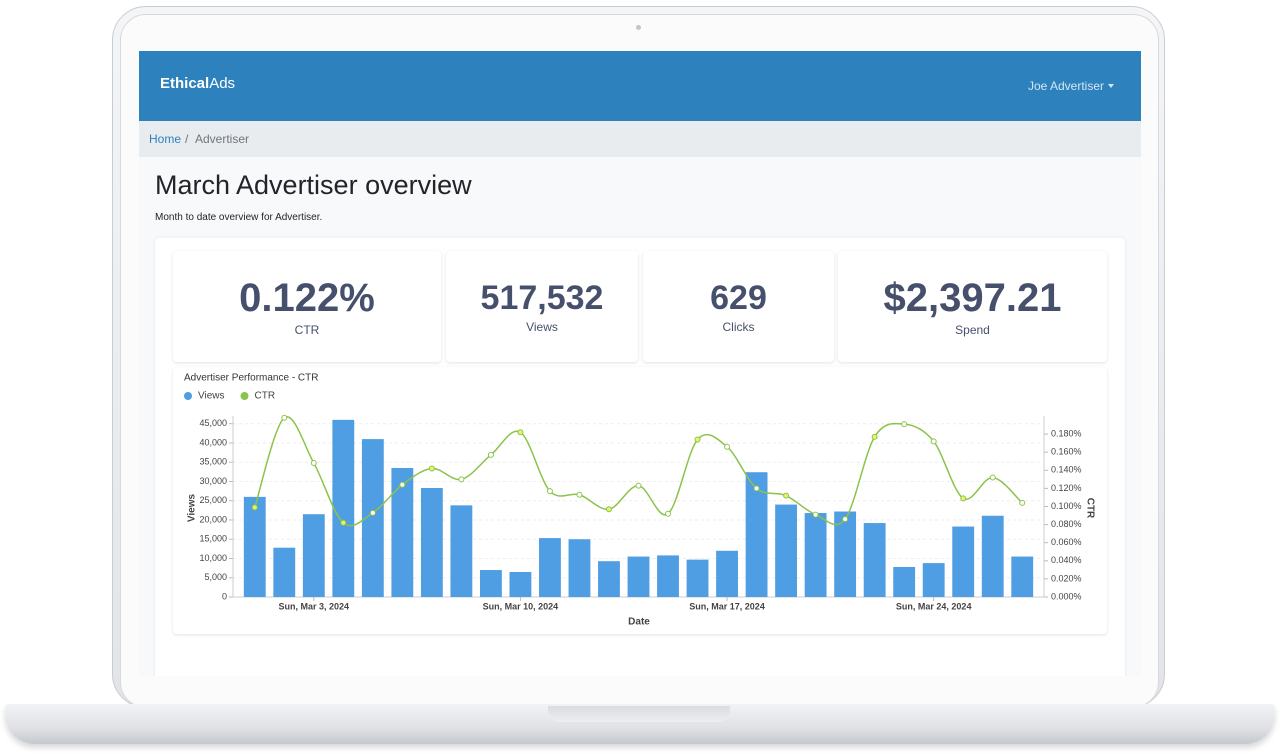 Image resolution: width=1280 pixels, height=754 pixels. What do you see at coordinates (639, 714) in the screenshot?
I see `laptop-notch` at bounding box center [639, 714].